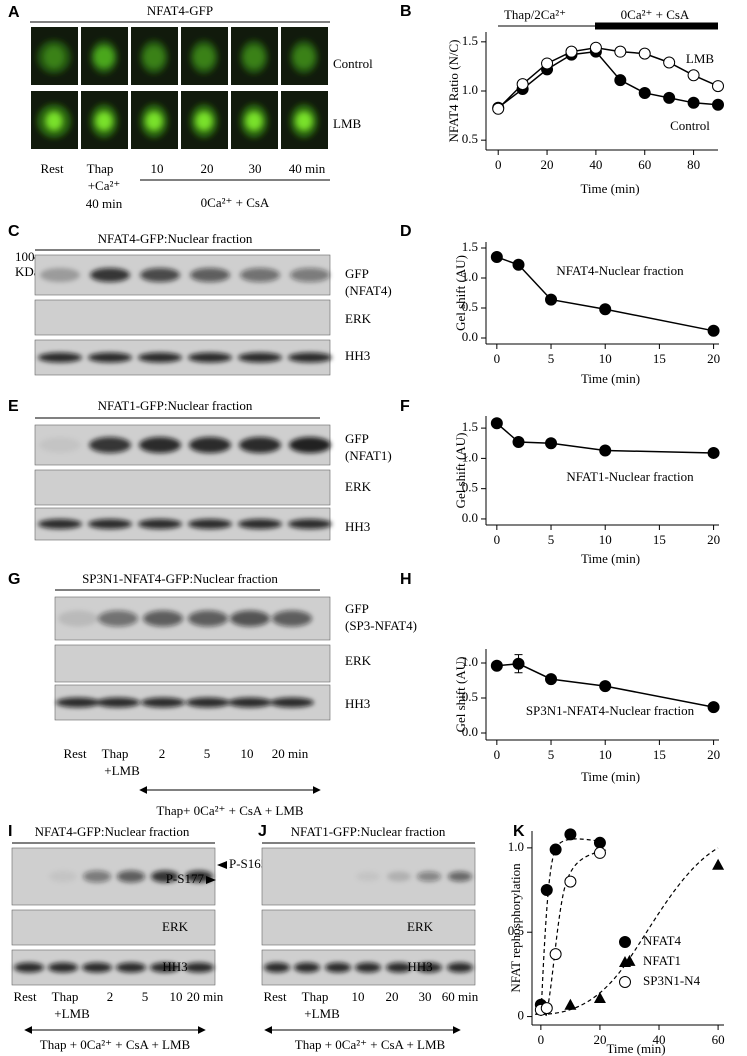  Describe the element at coordinates (368, 455) in the screenshot. I see `row-label: (NFAT1)` at that location.